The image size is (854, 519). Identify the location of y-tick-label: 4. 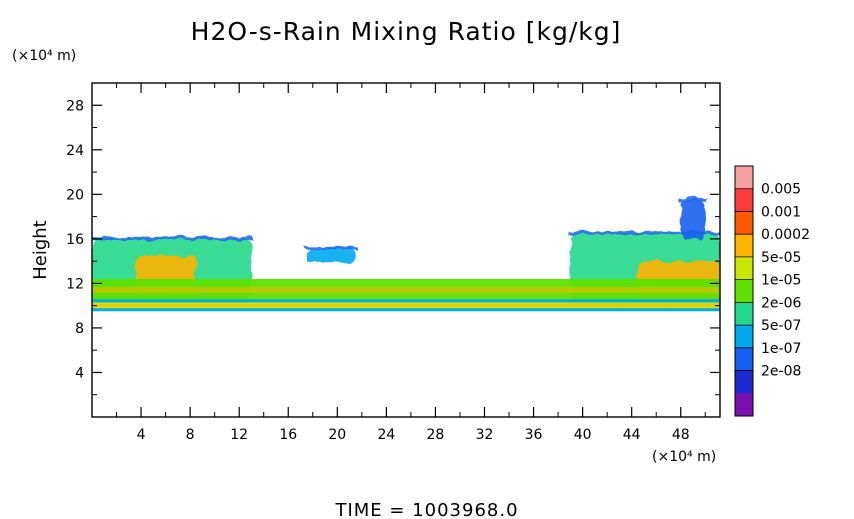
(79, 373).